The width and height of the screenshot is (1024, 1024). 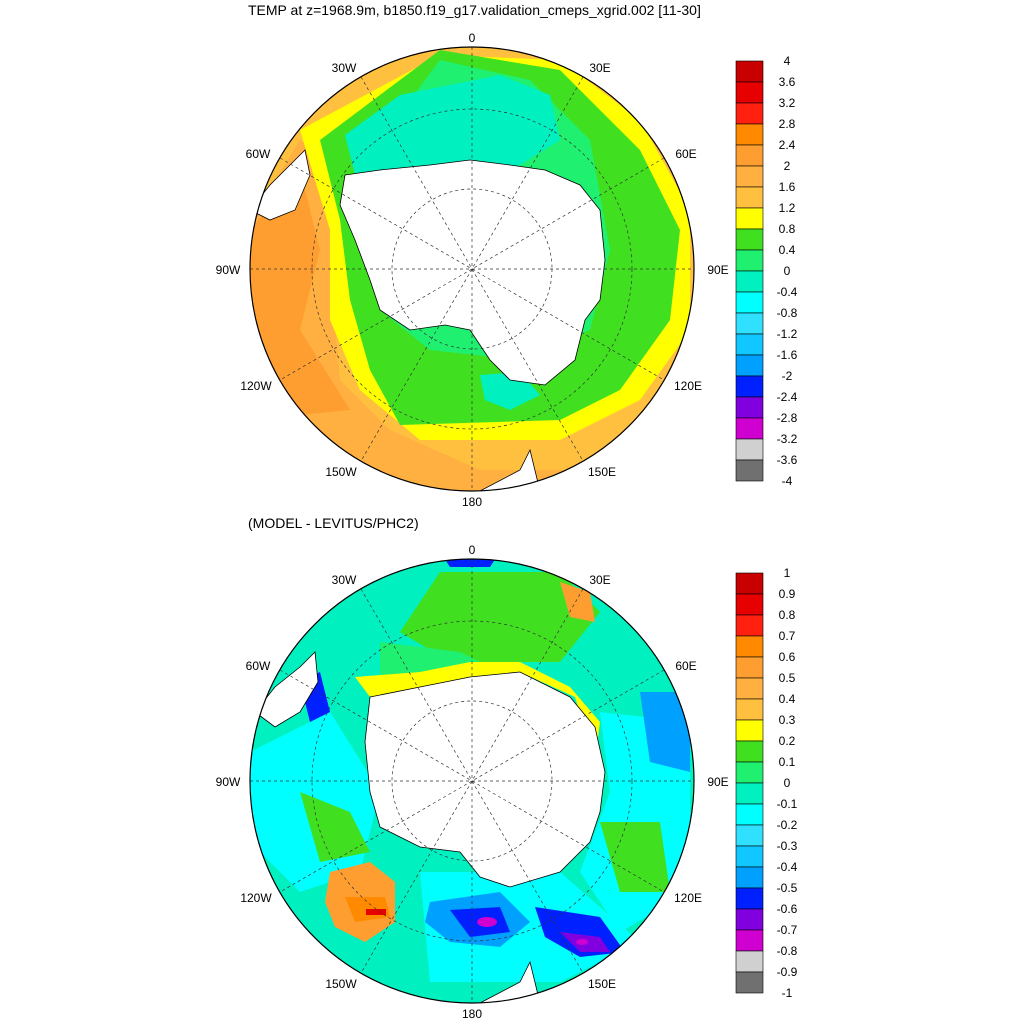 I want to click on panel1-colorbar-label: 4, so click(x=787, y=61).